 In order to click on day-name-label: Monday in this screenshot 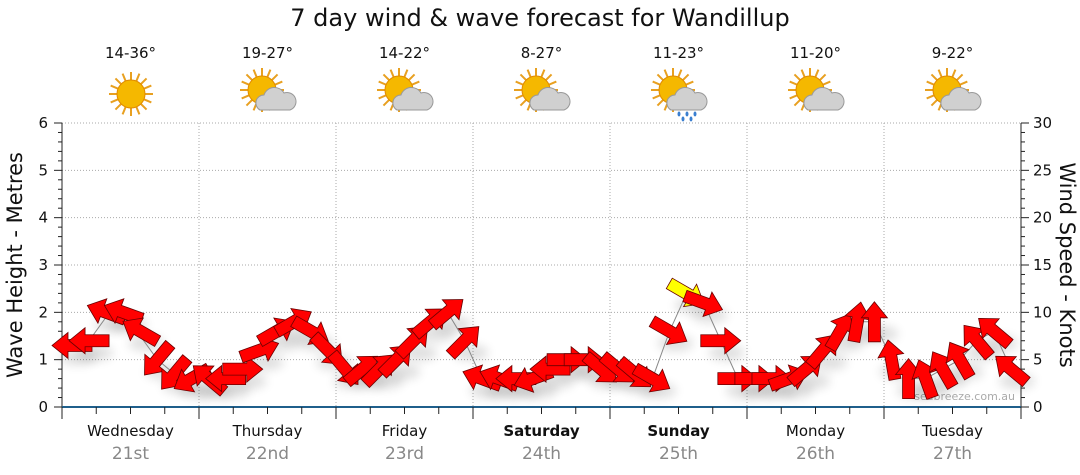, I will do `click(815, 431)`.